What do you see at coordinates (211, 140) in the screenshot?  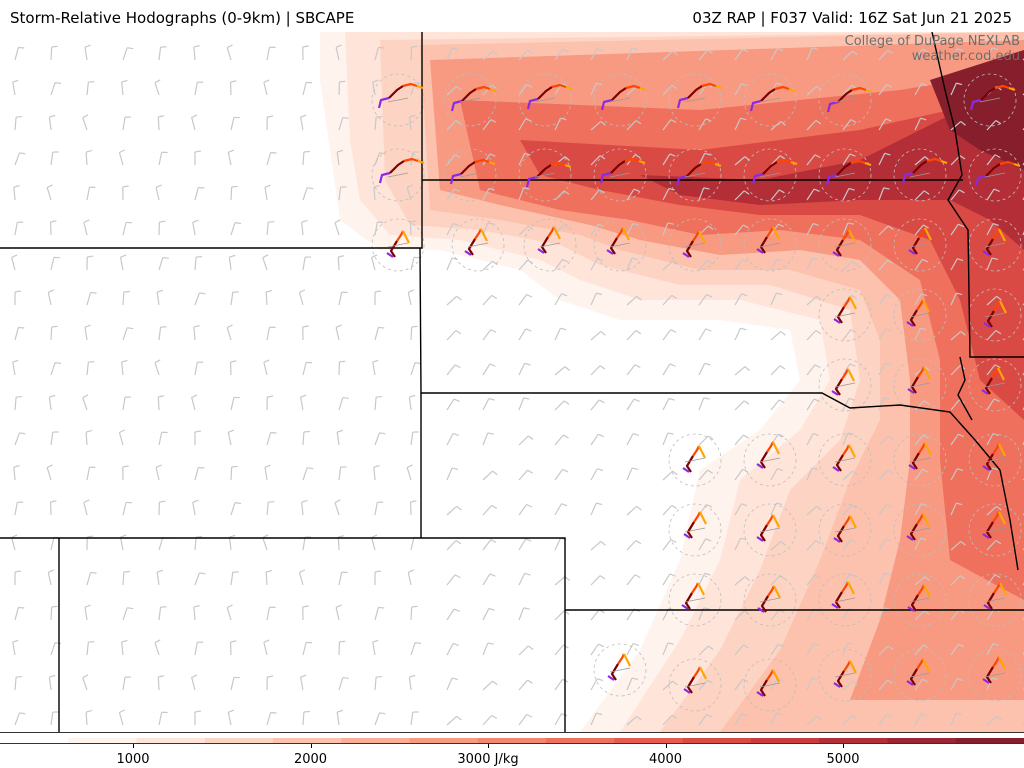 I see `state-border` at bounding box center [211, 140].